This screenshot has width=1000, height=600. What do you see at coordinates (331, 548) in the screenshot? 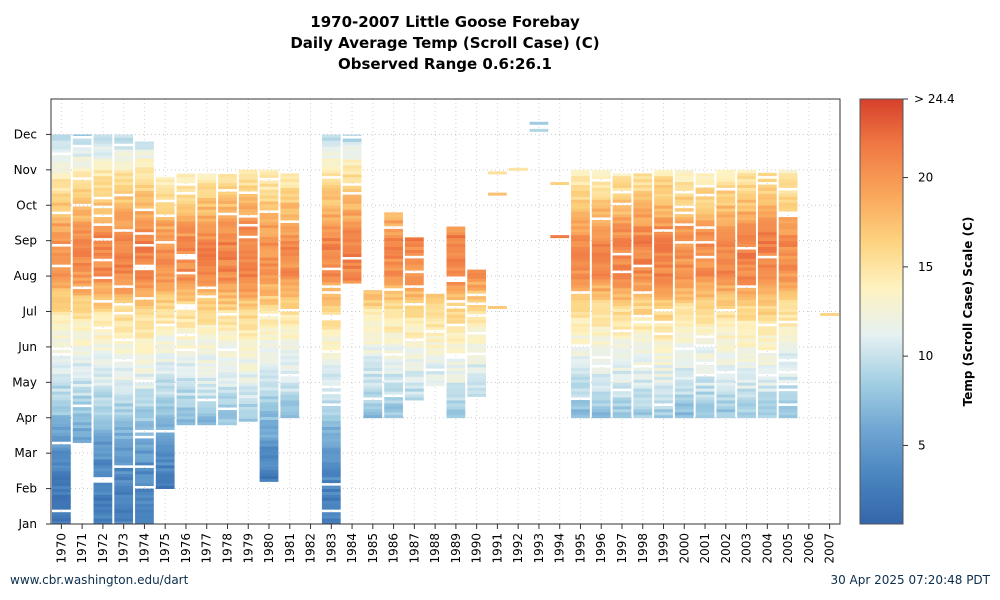
I see `x-tick-label: 1983` at bounding box center [331, 548].